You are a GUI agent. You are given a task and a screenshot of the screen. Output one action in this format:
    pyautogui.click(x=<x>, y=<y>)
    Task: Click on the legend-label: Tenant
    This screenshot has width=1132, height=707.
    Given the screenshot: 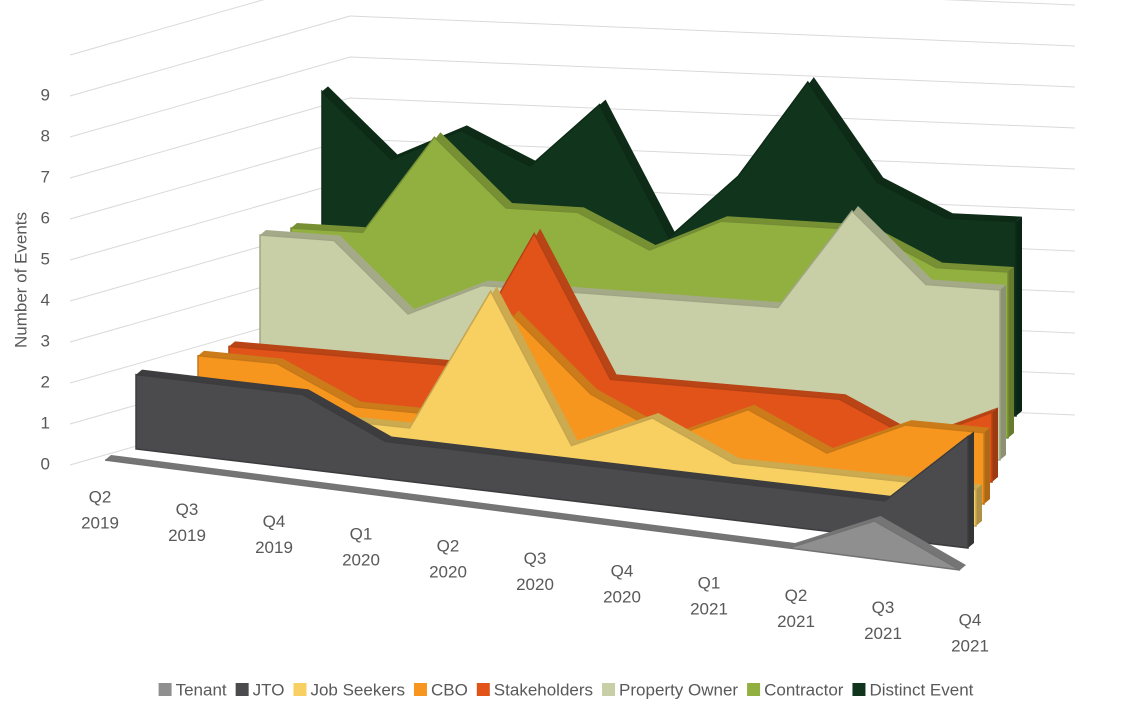 What is the action you would take?
    pyautogui.click(x=201, y=689)
    